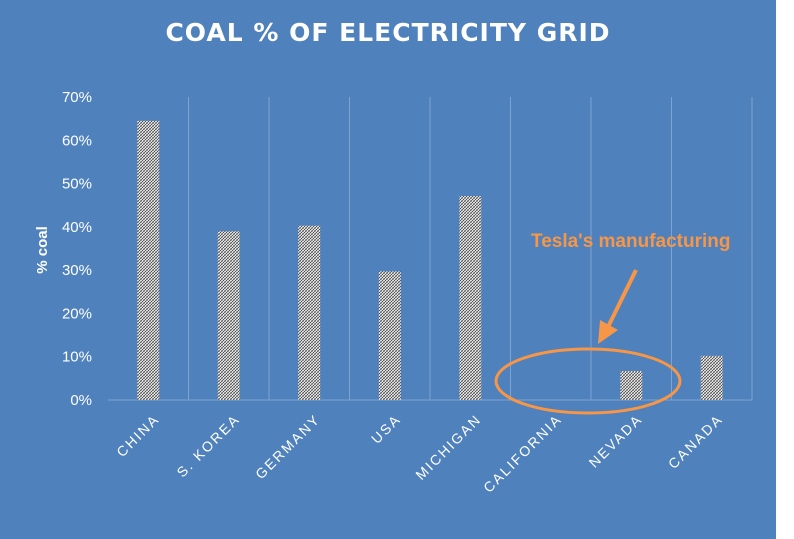 Image resolution: width=794 pixels, height=539 pixels. Describe the element at coordinates (588, 381) in the screenshot. I see `annotation-ellipse` at that location.